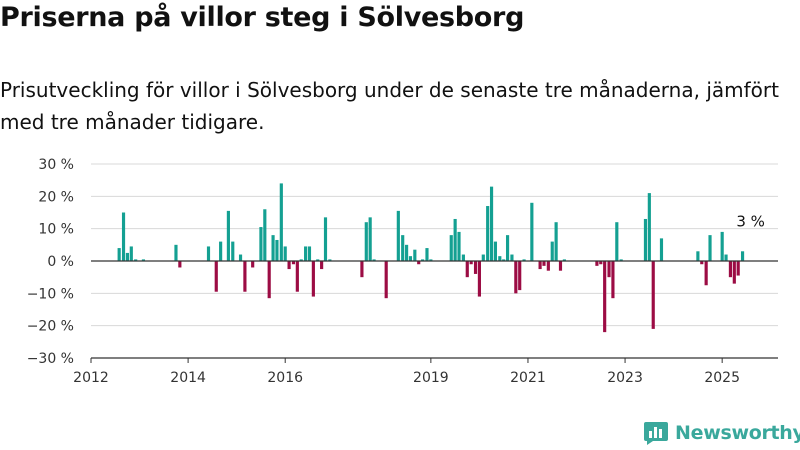  I want to click on newsworthy-logo: Newsworthy, so click(721, 433).